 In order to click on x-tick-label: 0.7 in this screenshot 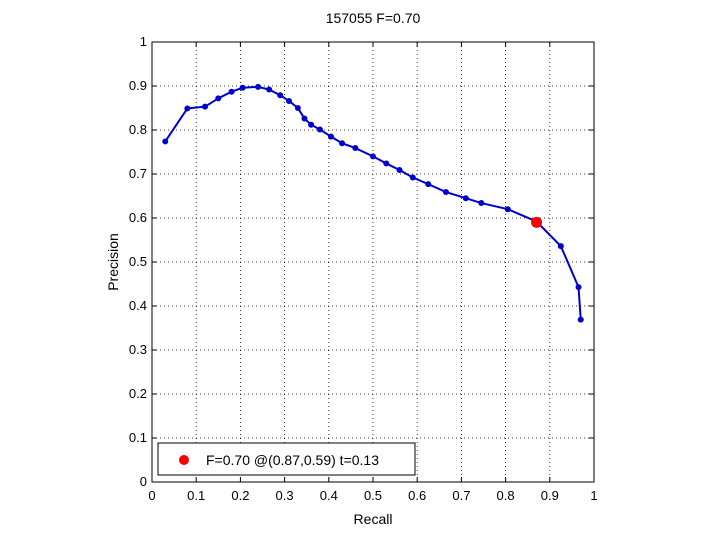, I will do `click(461, 495)`.